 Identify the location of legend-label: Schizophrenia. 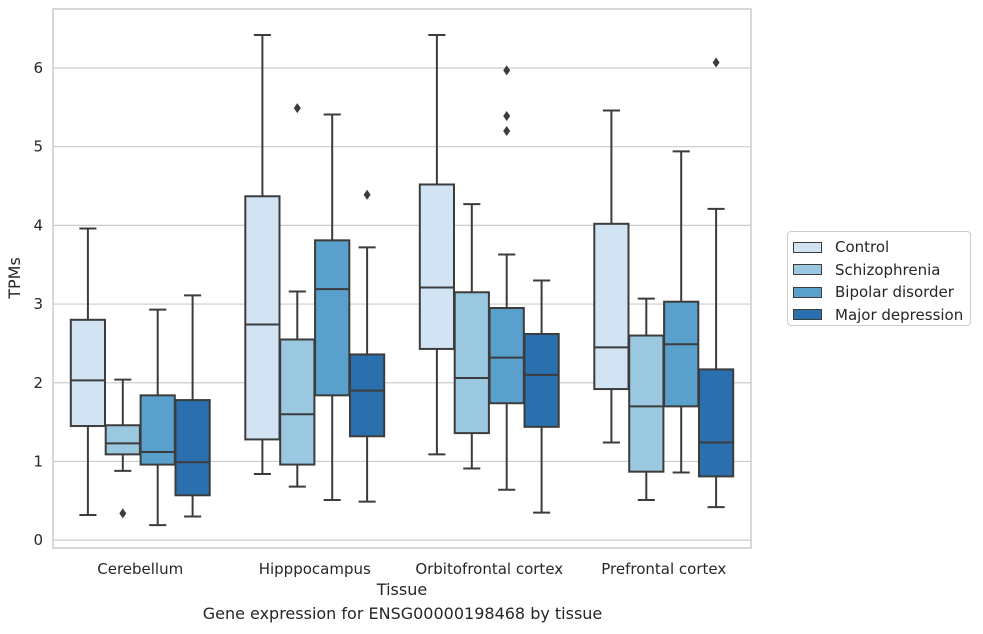
(888, 269).